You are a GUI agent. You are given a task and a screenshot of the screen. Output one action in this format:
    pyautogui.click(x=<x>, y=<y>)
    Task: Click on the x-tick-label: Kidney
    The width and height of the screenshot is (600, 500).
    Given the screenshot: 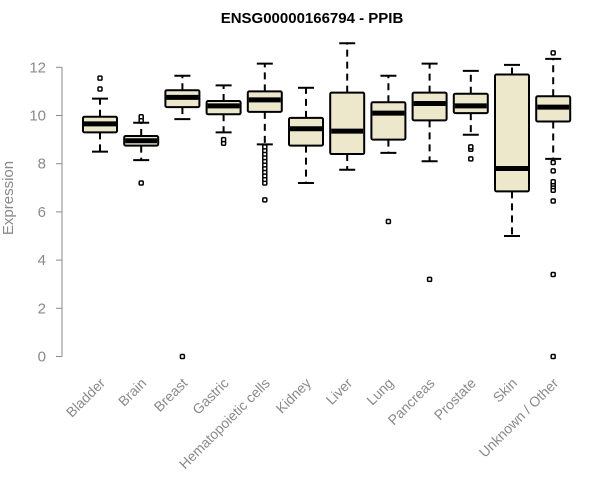 What is the action you would take?
    pyautogui.click(x=294, y=396)
    